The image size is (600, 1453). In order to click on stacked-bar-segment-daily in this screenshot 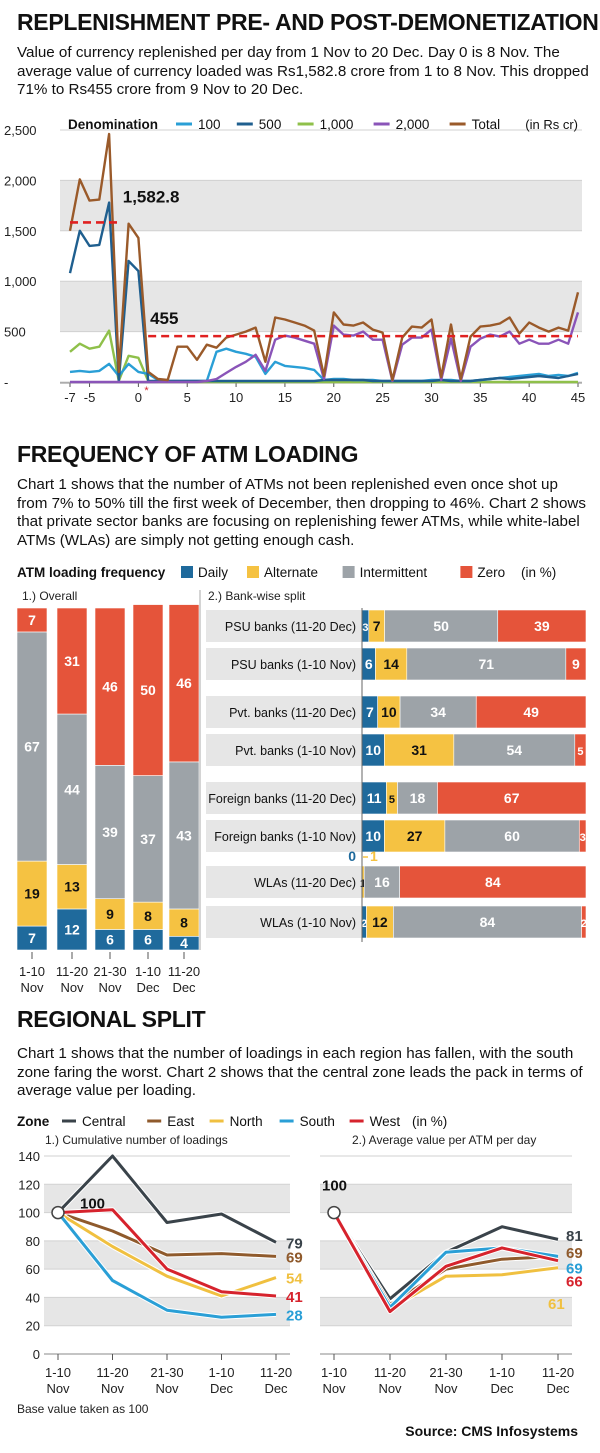, I will do `click(72, 929)`.